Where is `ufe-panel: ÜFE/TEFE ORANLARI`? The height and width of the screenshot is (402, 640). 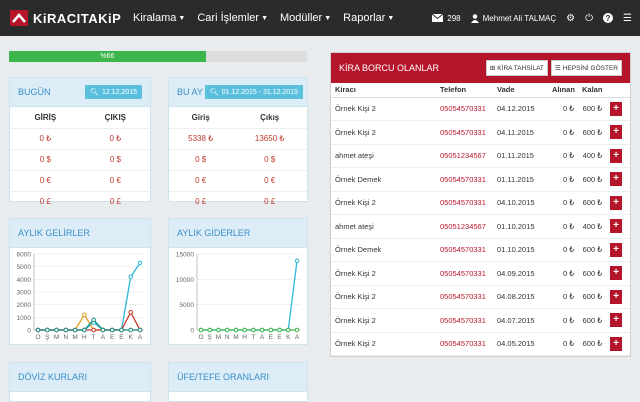 ufe-panel: ÜFE/TEFE ORANLARI is located at coordinates (238, 382).